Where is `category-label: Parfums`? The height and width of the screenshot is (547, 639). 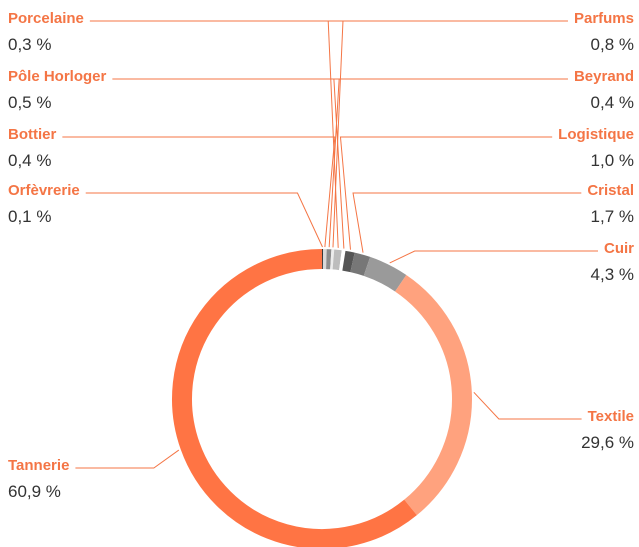
category-label: Parfums is located at coordinates (604, 18).